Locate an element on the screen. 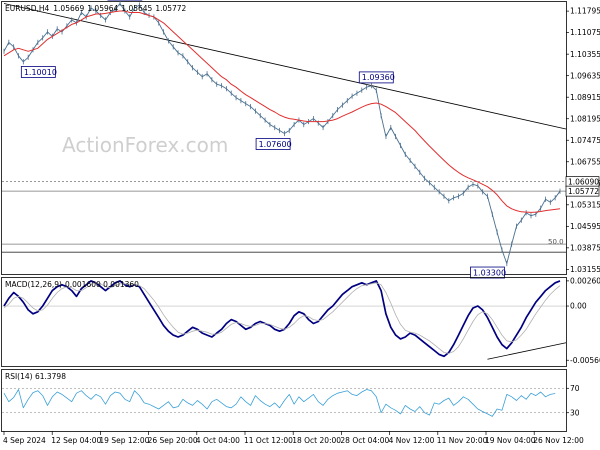  price-ytick-label: 1.03155 is located at coordinates (585, 269).